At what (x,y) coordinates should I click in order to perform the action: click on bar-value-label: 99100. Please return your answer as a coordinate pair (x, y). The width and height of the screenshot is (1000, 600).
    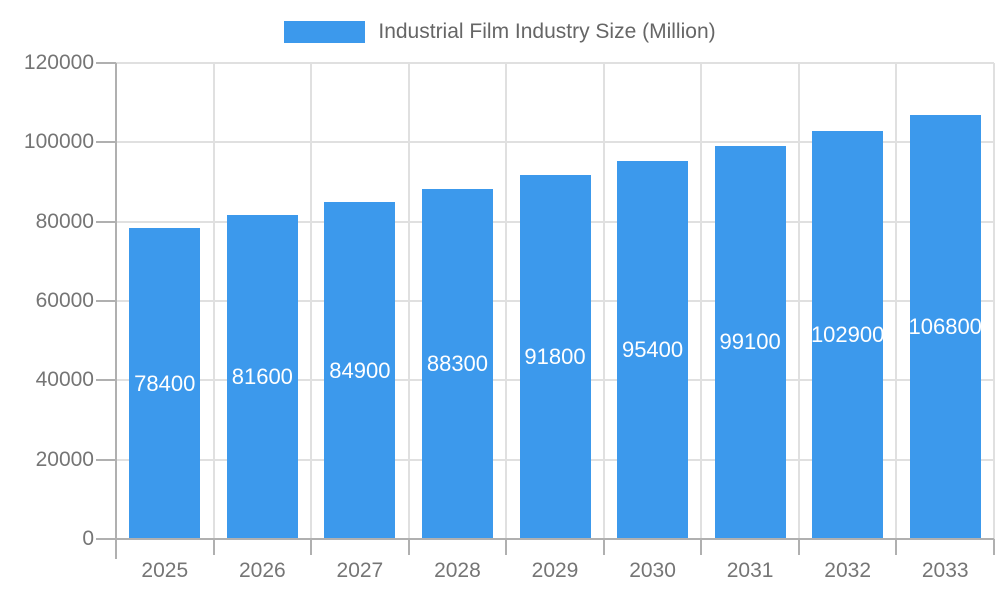
    Looking at the image, I should click on (750, 342).